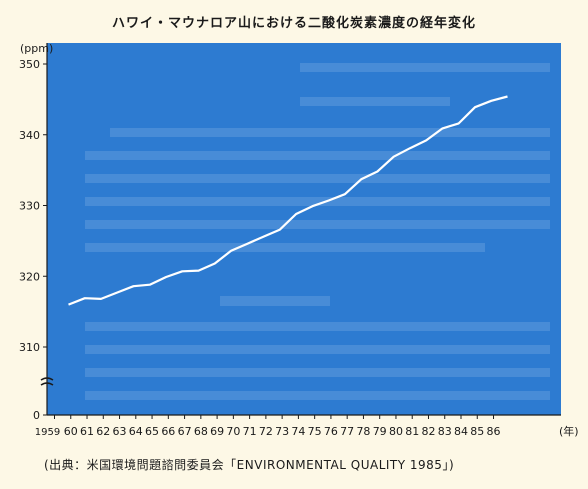  What do you see at coordinates (152, 431) in the screenshot?
I see `x-tick-label: 65` at bounding box center [152, 431].